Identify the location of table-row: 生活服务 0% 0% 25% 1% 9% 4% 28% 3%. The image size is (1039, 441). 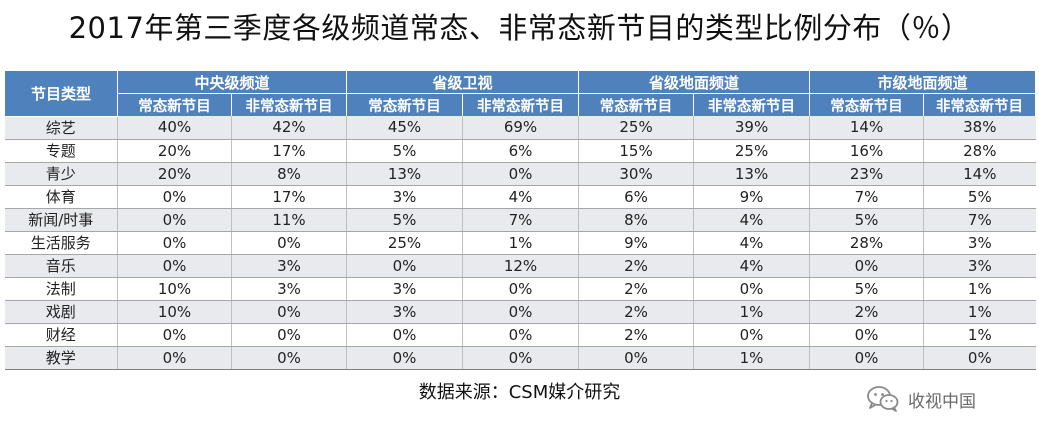
(520, 243).